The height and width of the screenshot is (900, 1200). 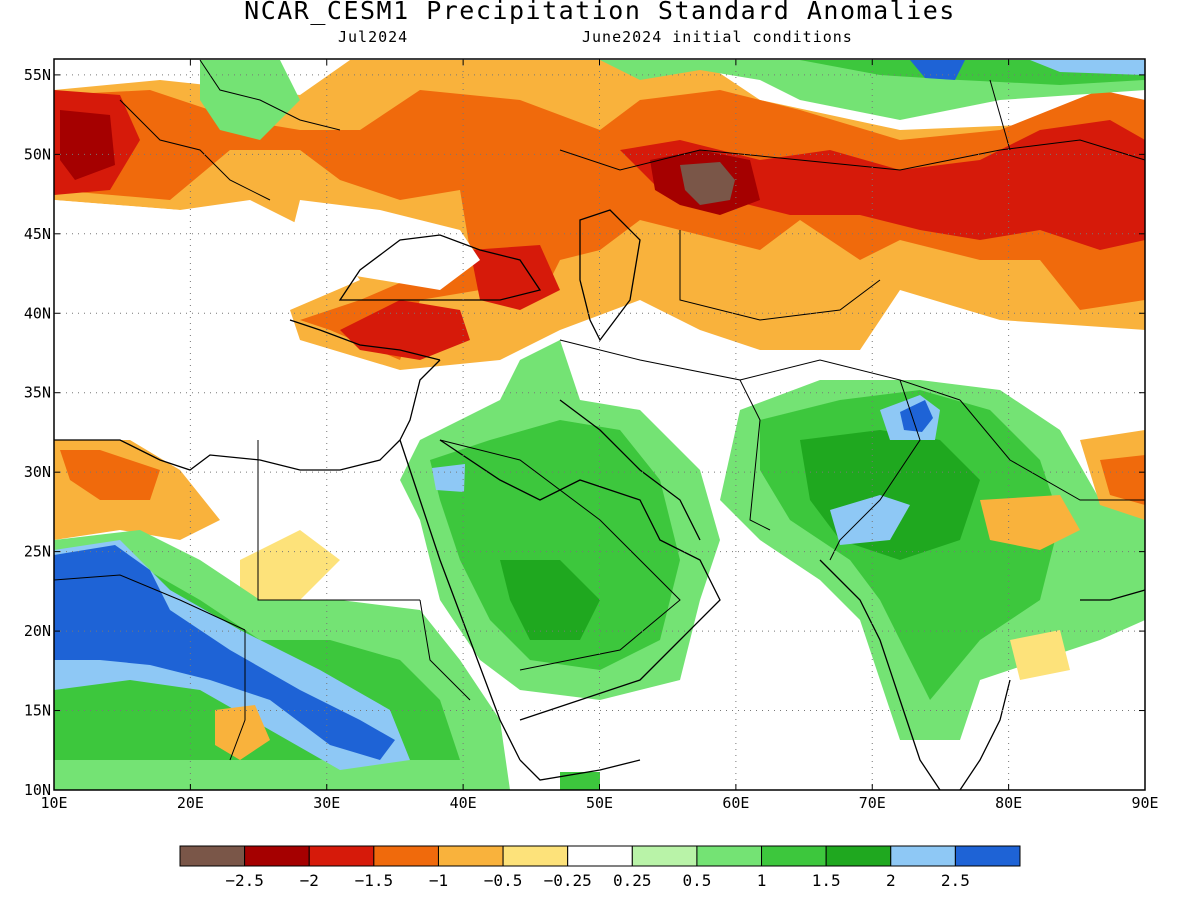 What do you see at coordinates (290, 565) in the screenshot?
I see `region-dry-egypt` at bounding box center [290, 565].